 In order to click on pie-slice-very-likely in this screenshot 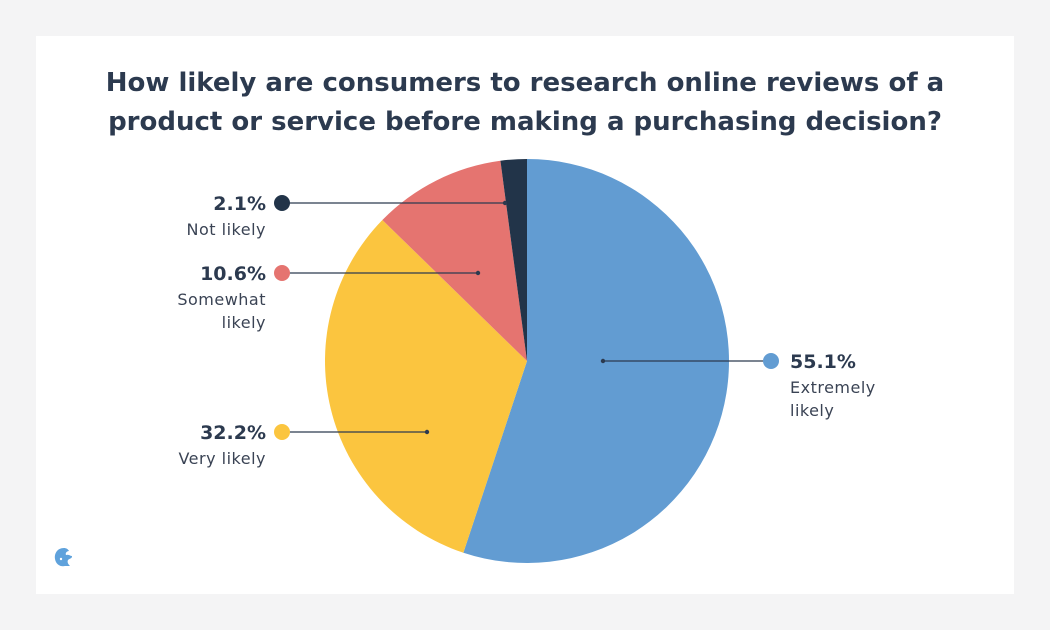, I will do `click(426, 386)`.